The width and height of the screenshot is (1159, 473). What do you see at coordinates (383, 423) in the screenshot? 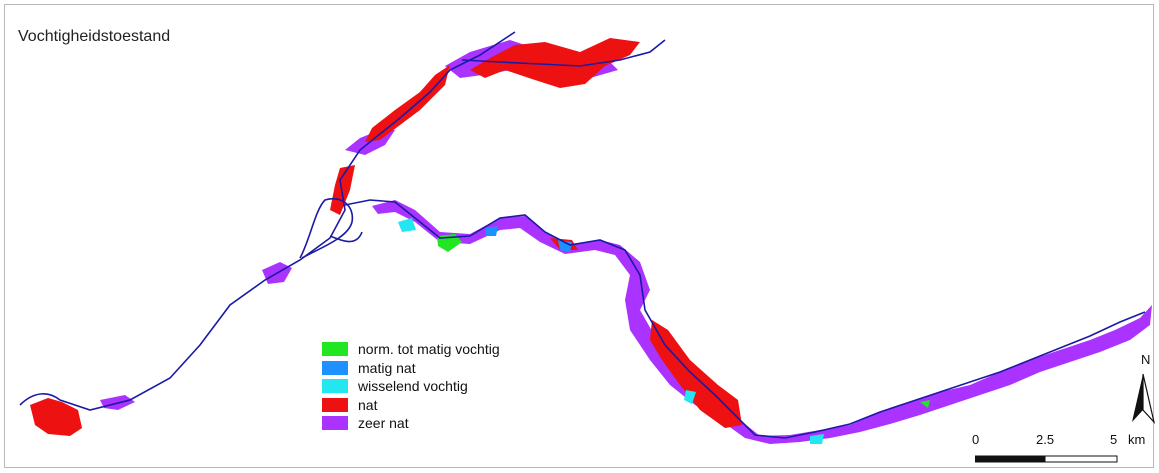
I see `legend-label: zeer nat` at bounding box center [383, 423].